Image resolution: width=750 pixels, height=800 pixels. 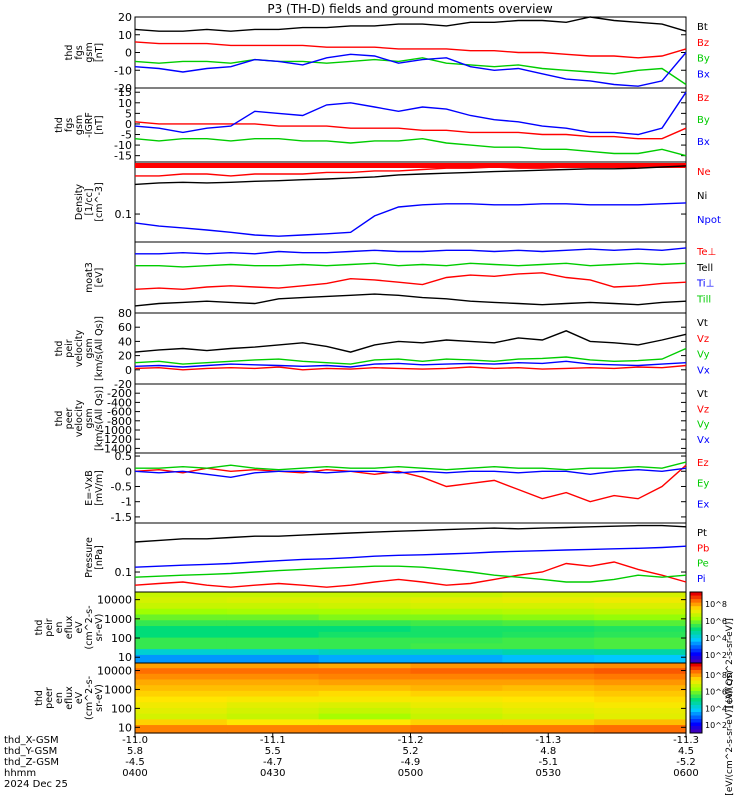 What do you see at coordinates (716, 725) in the screenshot?
I see `colorbar-tick-label: 10^2` at bounding box center [716, 725].